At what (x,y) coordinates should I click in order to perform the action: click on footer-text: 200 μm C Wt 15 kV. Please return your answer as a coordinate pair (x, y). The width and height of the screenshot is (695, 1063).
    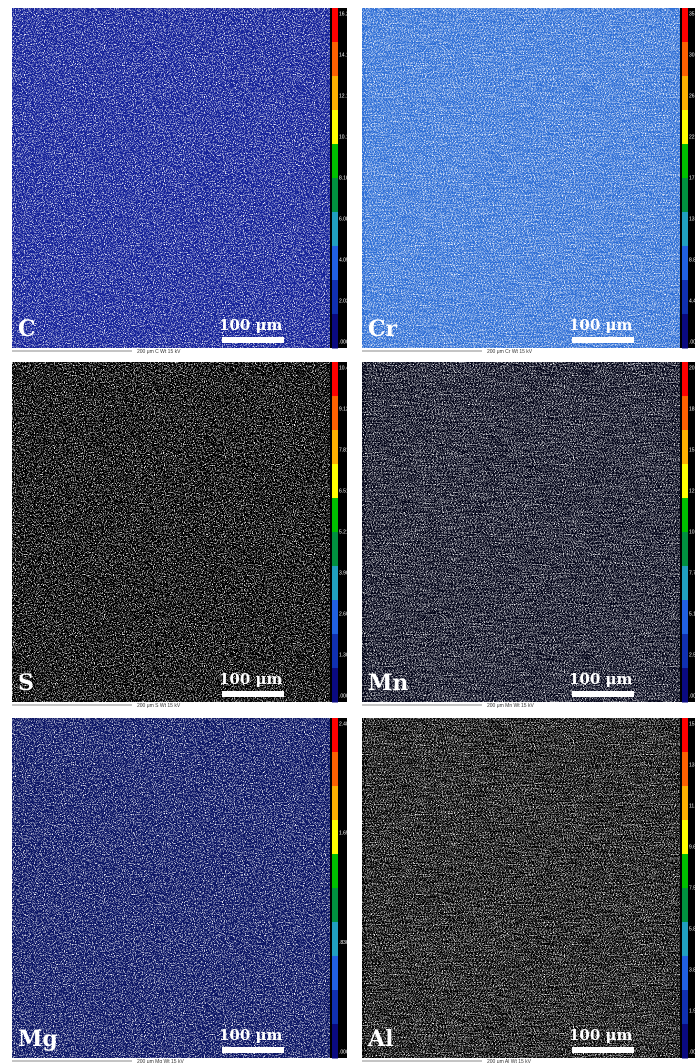
    Looking at the image, I should click on (159, 352).